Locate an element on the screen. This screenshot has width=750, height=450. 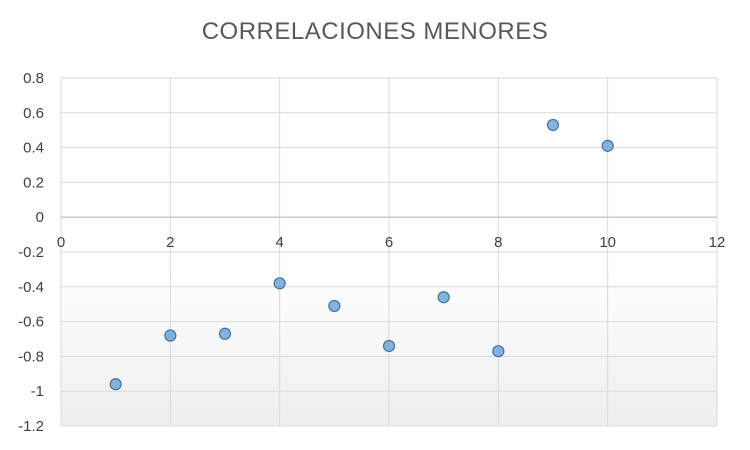
x-tick-label: 0 is located at coordinates (61, 242).